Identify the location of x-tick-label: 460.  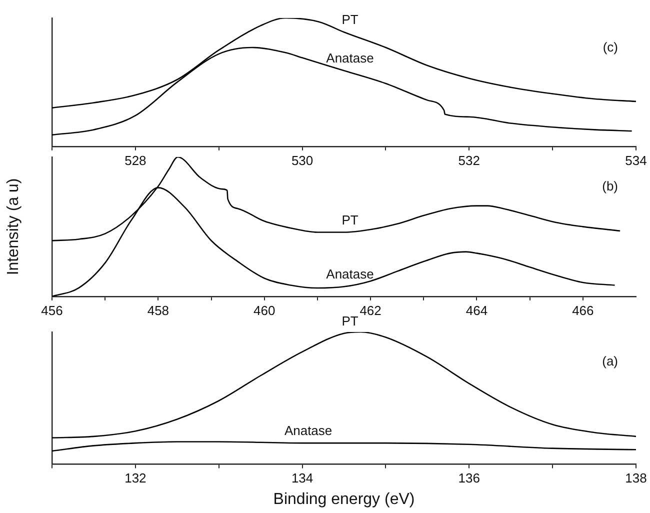
(265, 310).